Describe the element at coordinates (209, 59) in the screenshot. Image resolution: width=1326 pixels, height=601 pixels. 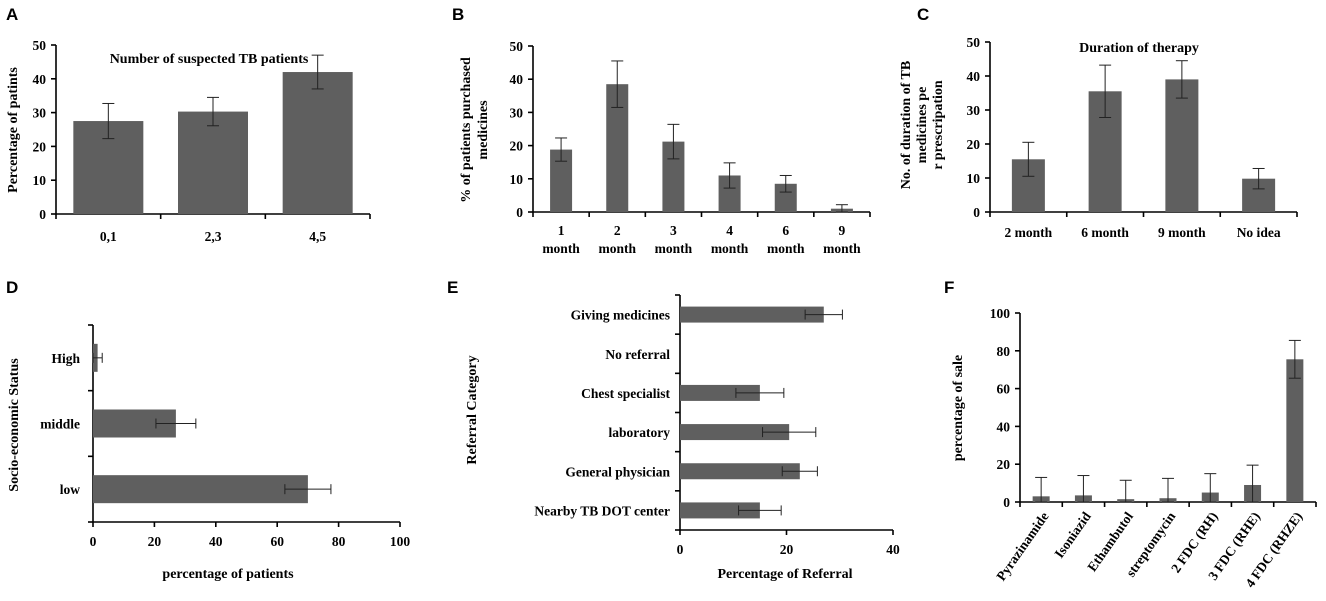
I see `chart-title: Number of suspected TB patients` at that location.